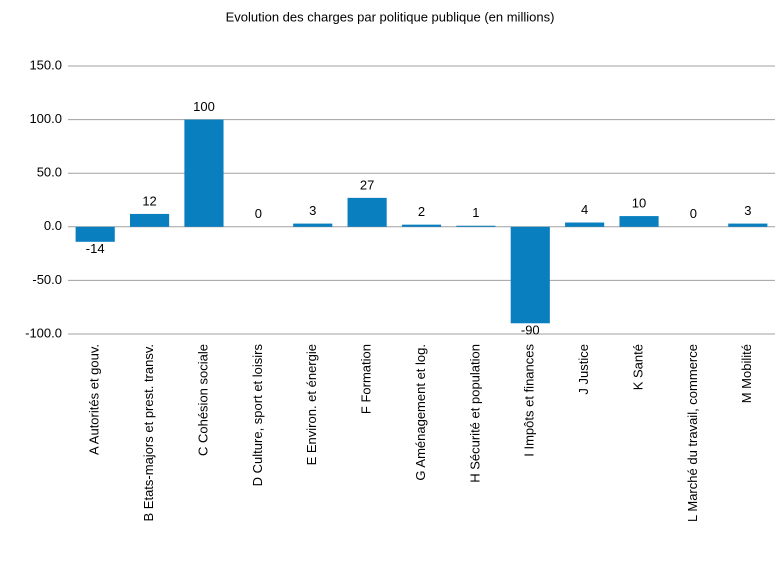  What do you see at coordinates (421, 211) in the screenshot?
I see `data-label: 2` at bounding box center [421, 211].